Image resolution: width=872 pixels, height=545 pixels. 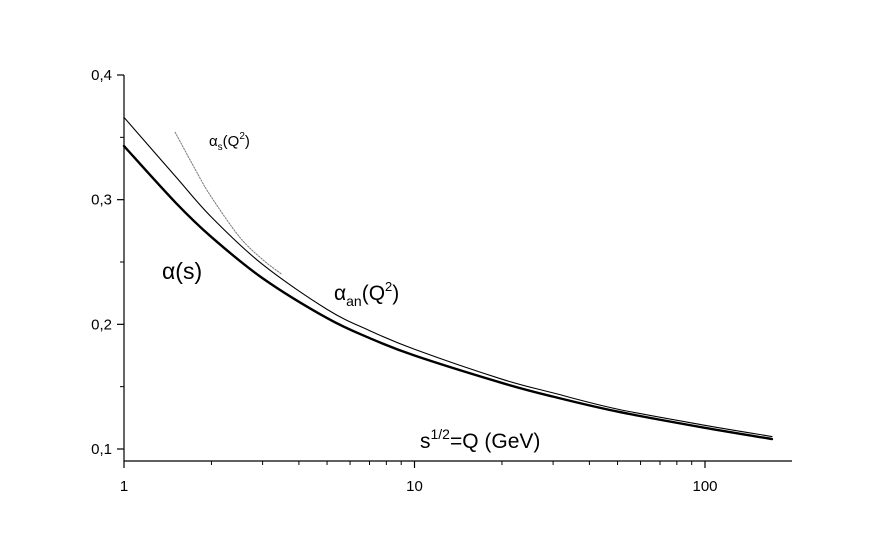 I want to click on annotation-alpha-s-sup: 2, so click(x=242, y=136).